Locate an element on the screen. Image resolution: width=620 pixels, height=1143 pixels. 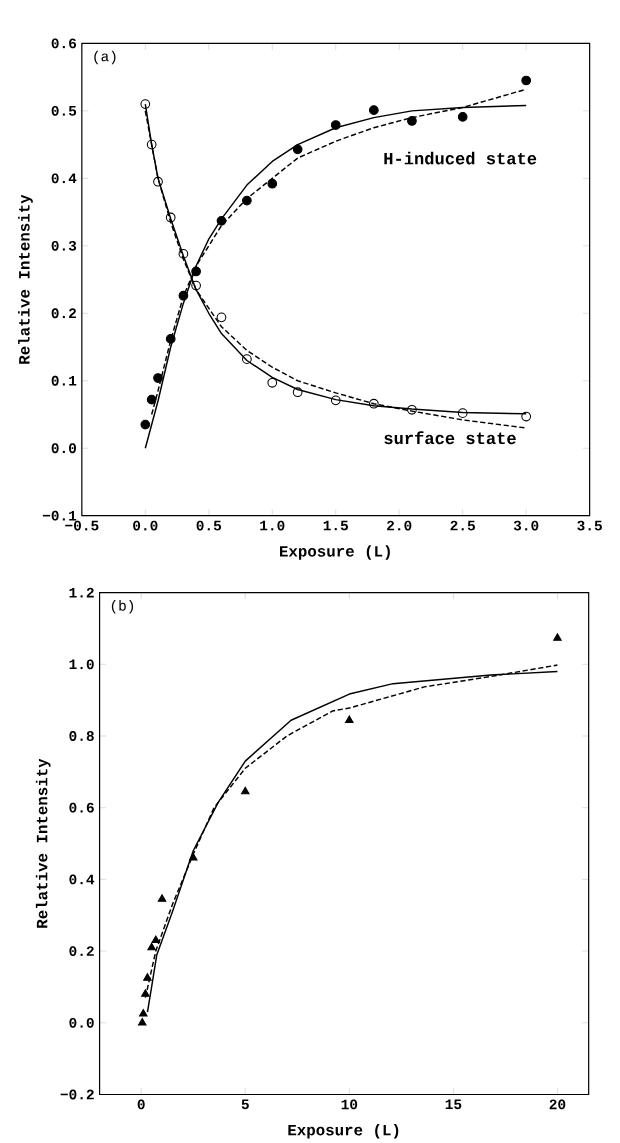
y-tick-label: −0.1 is located at coordinates (59, 515).